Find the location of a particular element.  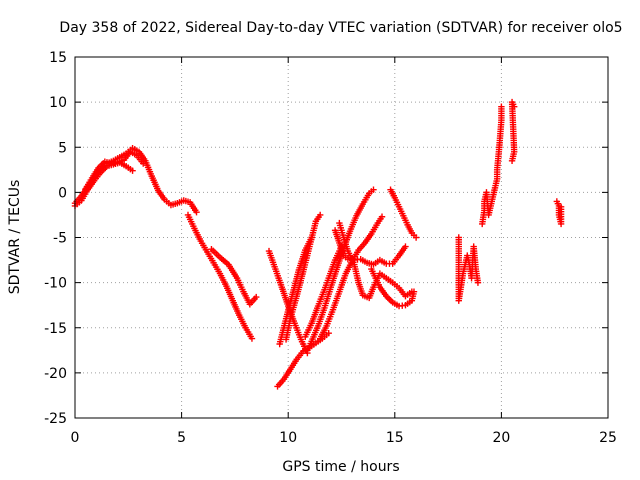

x-tick-label: 10 is located at coordinates (288, 438).